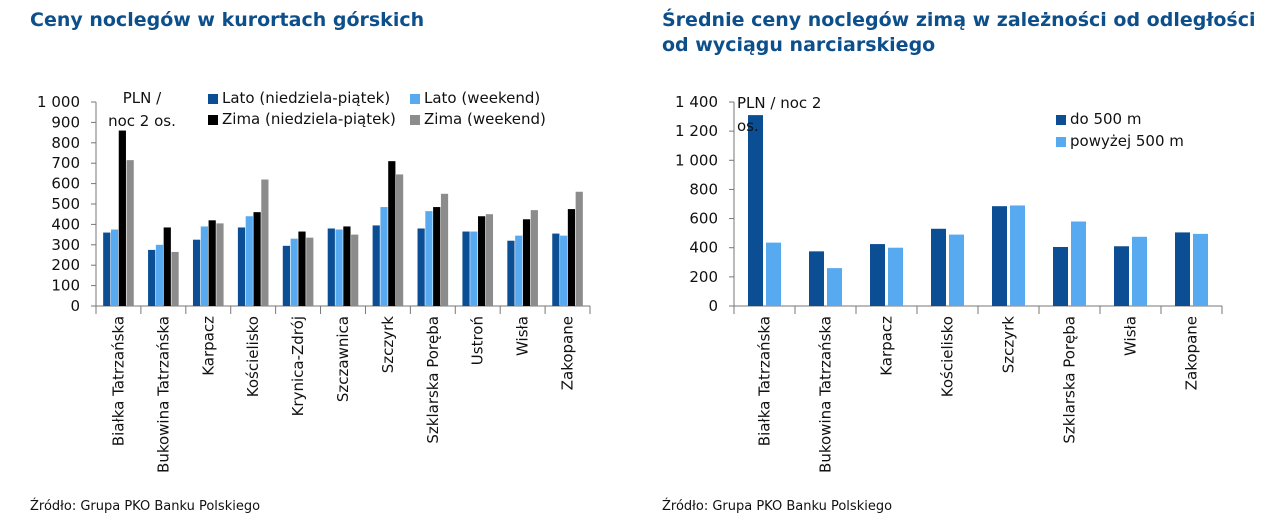  I want to click on unit-label: PLN /, so click(142, 98).